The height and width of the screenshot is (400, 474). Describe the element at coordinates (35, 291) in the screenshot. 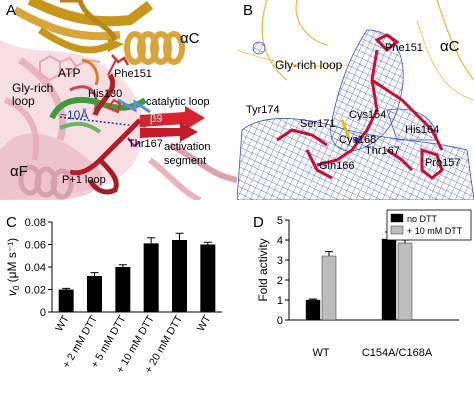

I see `chart-c-ytick-label: 0.02` at that location.